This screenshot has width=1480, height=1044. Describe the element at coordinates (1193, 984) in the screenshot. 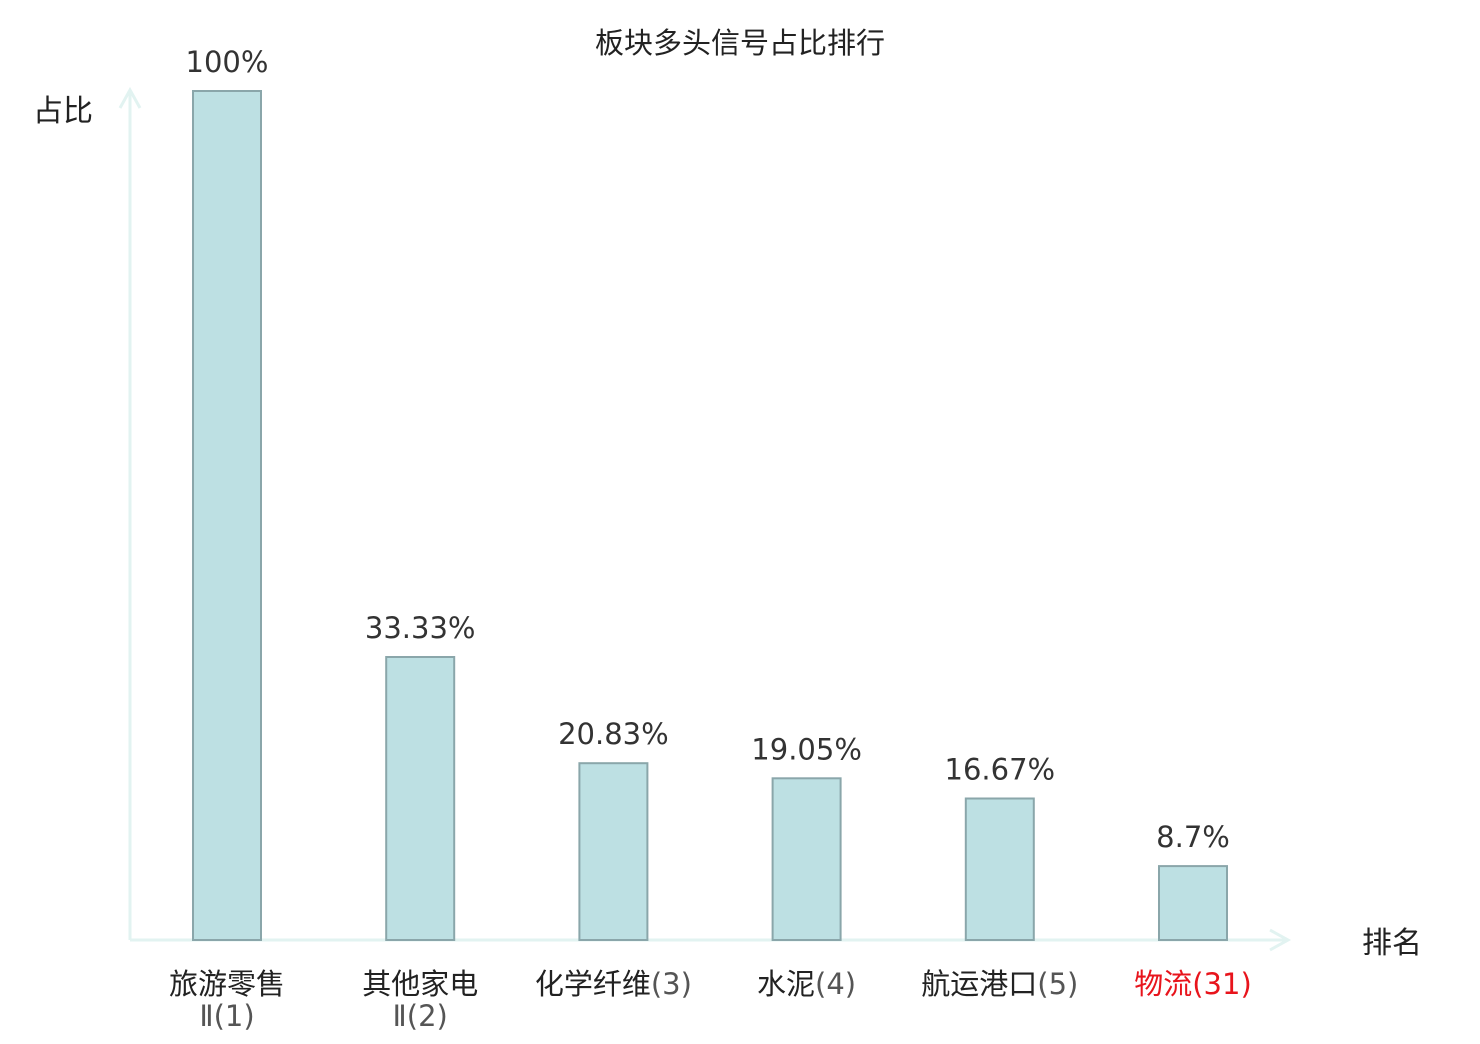

I see `x-tick-label: 物流(31)` at that location.